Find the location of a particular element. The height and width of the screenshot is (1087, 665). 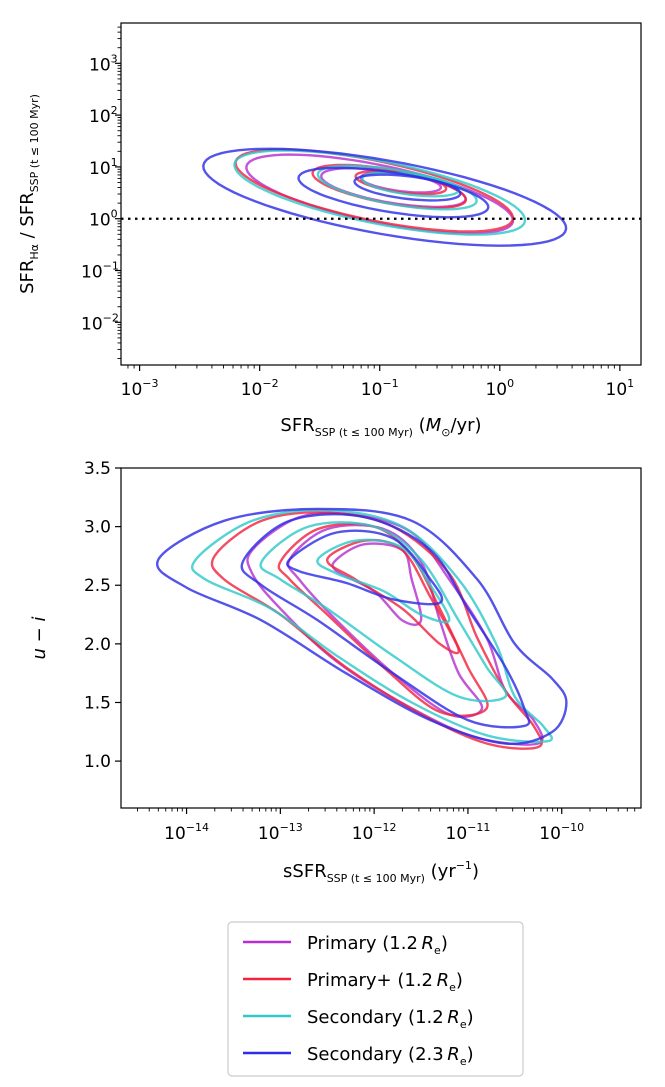

bottom-x-tick-label: 10−12 is located at coordinates (374, 832).